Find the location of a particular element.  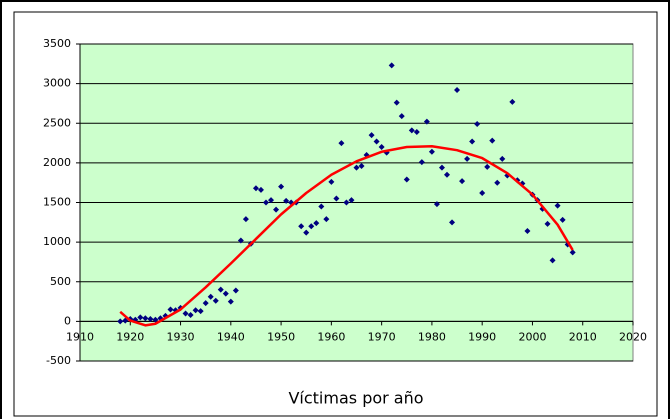

x-tick-label: 1910 is located at coordinates (80, 336).